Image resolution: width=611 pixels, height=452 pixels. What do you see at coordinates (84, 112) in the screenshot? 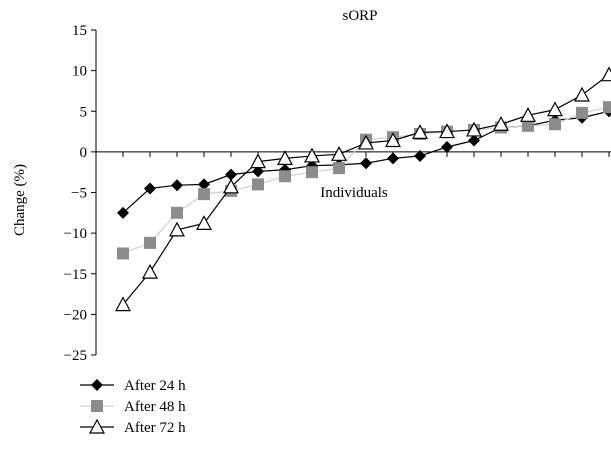
I see `y-tick-label: 5` at bounding box center [84, 112].